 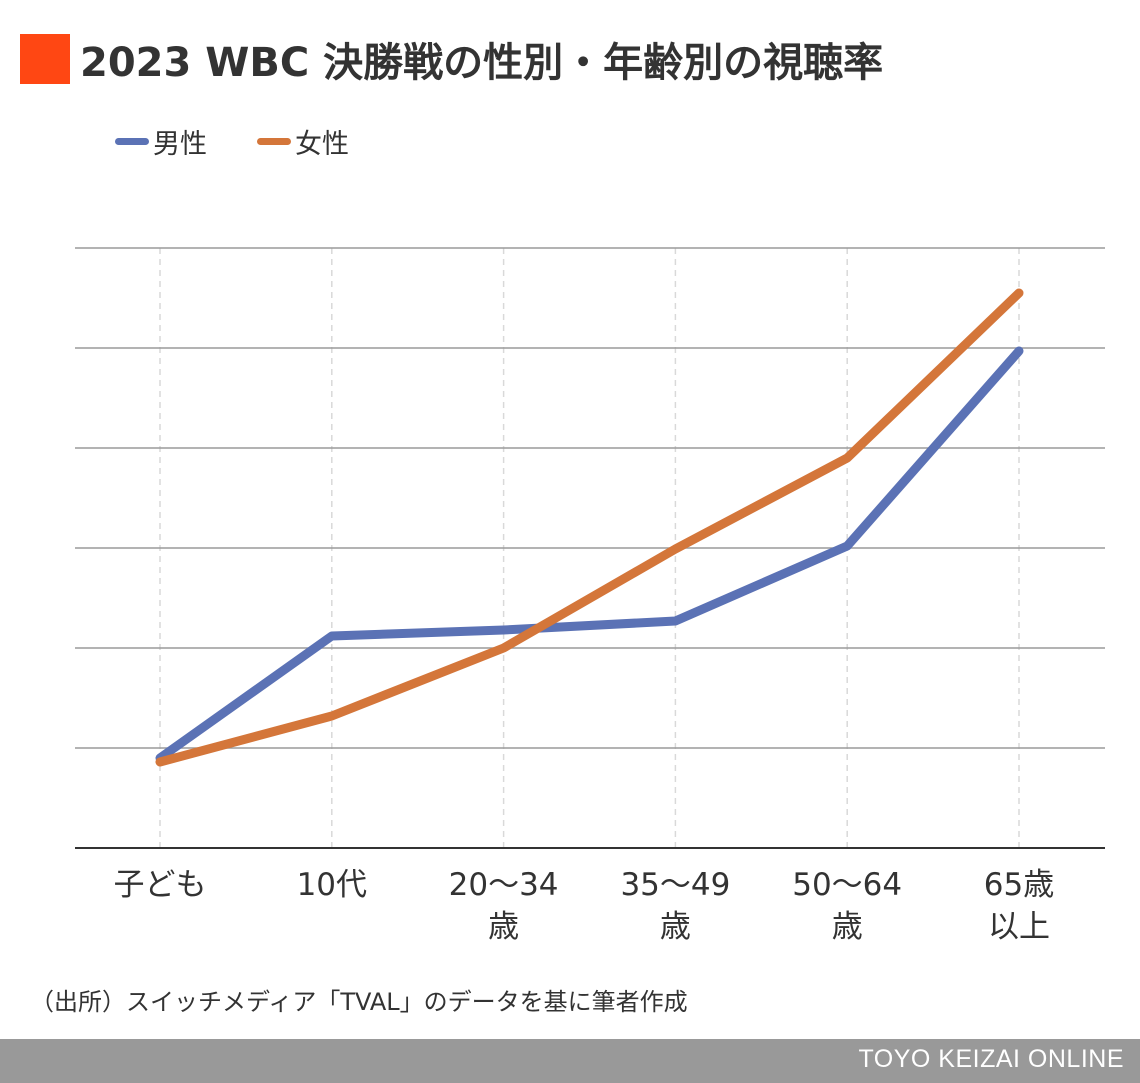 I want to click on chart-title-row: 2023 WBC 決勝戦の性別・年齢別の視聴率, so click(x=451, y=59).